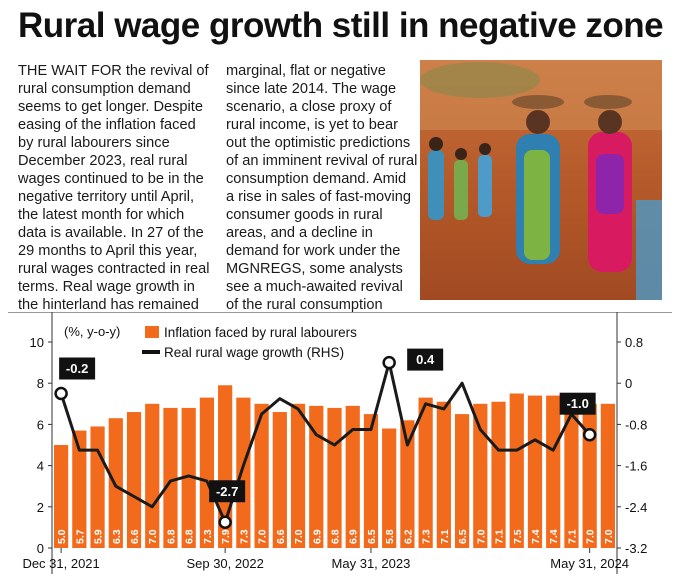 The width and height of the screenshot is (680, 579). I want to click on callout-label: -2.7, so click(227, 491).